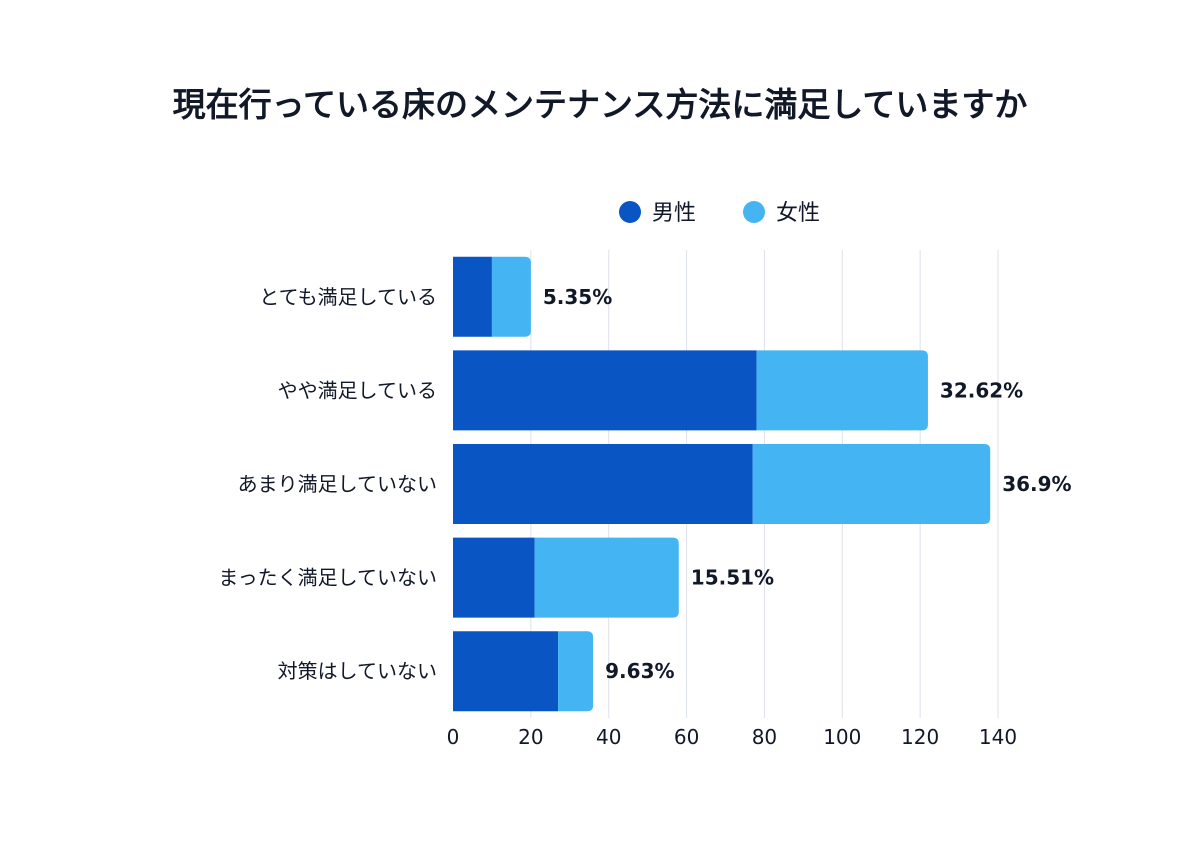 The image size is (1200, 848). Describe the element at coordinates (732, 737) in the screenshot. I see `x-axis-ticks: 0 20 40 60 80 100 120 140` at that location.